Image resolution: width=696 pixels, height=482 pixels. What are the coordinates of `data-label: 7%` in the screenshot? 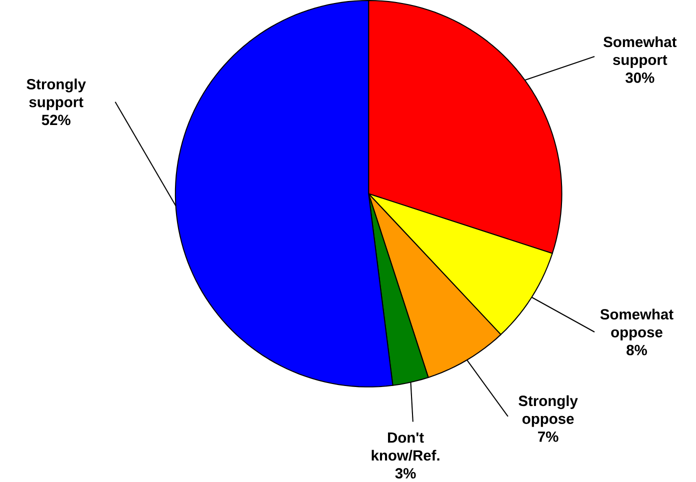 It's located at (548, 436).